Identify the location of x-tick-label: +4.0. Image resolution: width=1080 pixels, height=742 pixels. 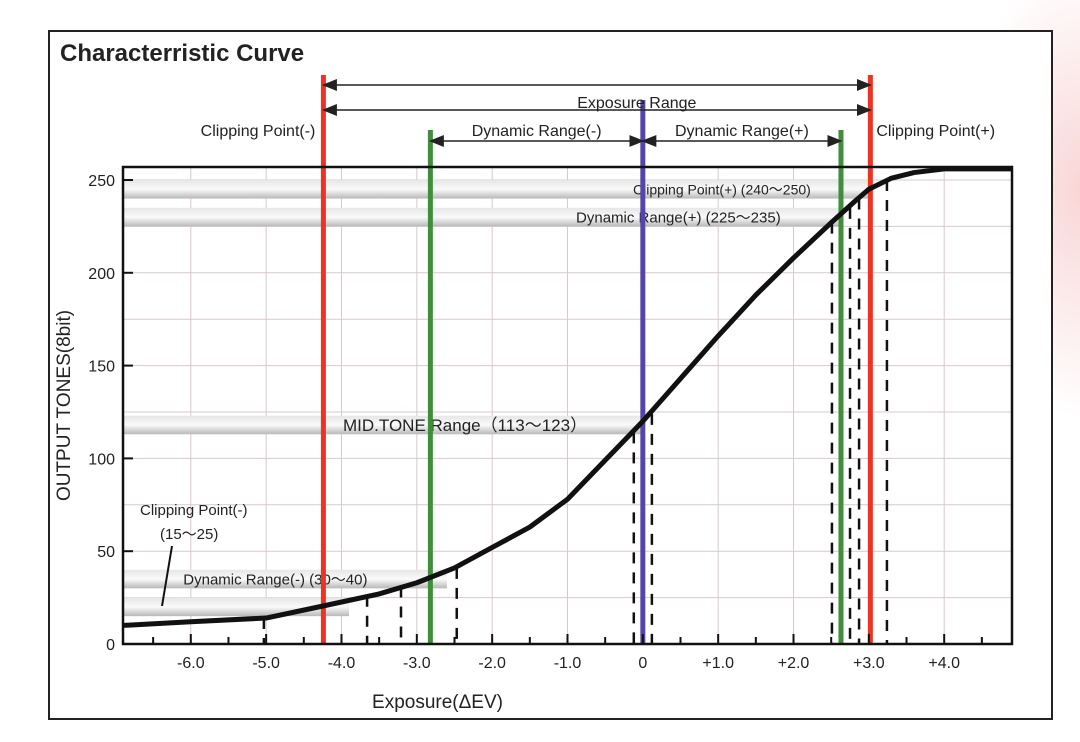
(944, 663).